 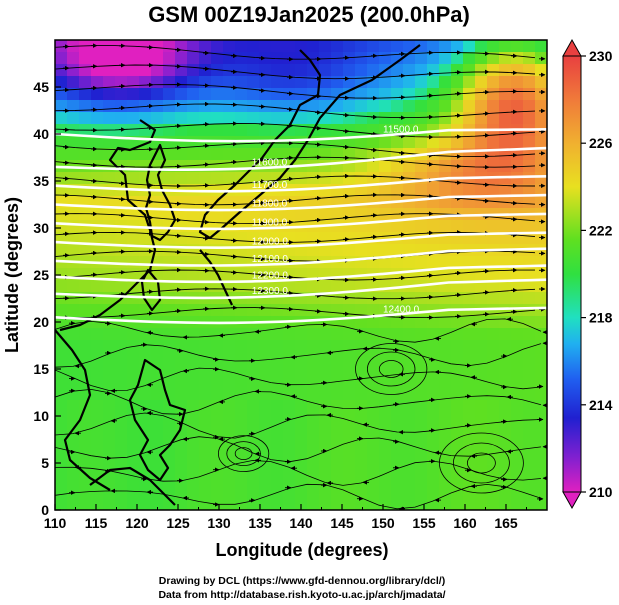 What do you see at coordinates (601, 230) in the screenshot?
I see `colorbar-tick-label: 222` at bounding box center [601, 230].